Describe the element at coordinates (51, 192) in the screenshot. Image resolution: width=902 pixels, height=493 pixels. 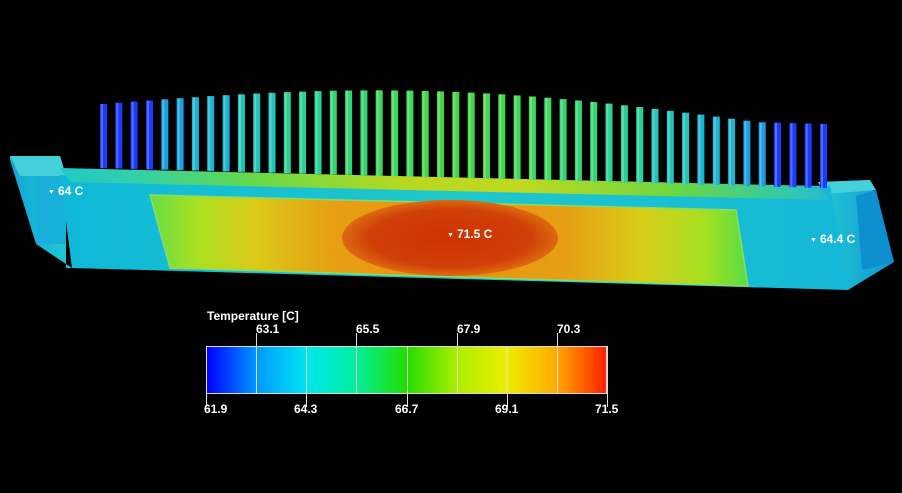
I see `probe-left-marker: ▼` at that location.